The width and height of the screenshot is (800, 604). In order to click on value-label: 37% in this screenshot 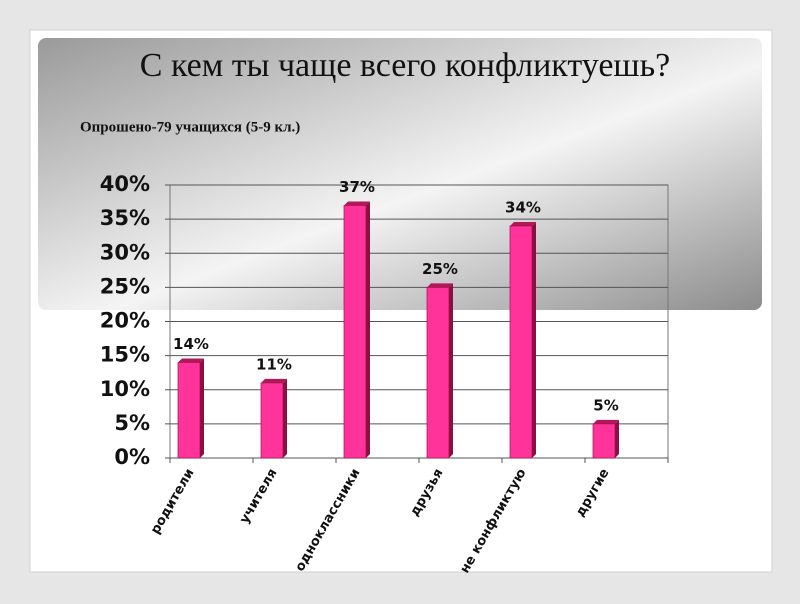, I will do `click(357, 187)`.